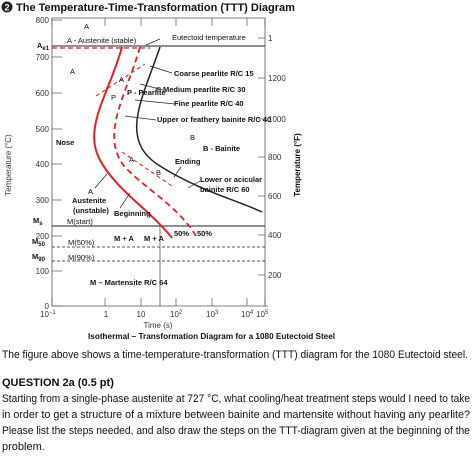 The width and height of the screenshot is (474, 469). Describe the element at coordinates (225, 189) in the screenshot. I see `diagram-label: bainite R/C 60` at that location.